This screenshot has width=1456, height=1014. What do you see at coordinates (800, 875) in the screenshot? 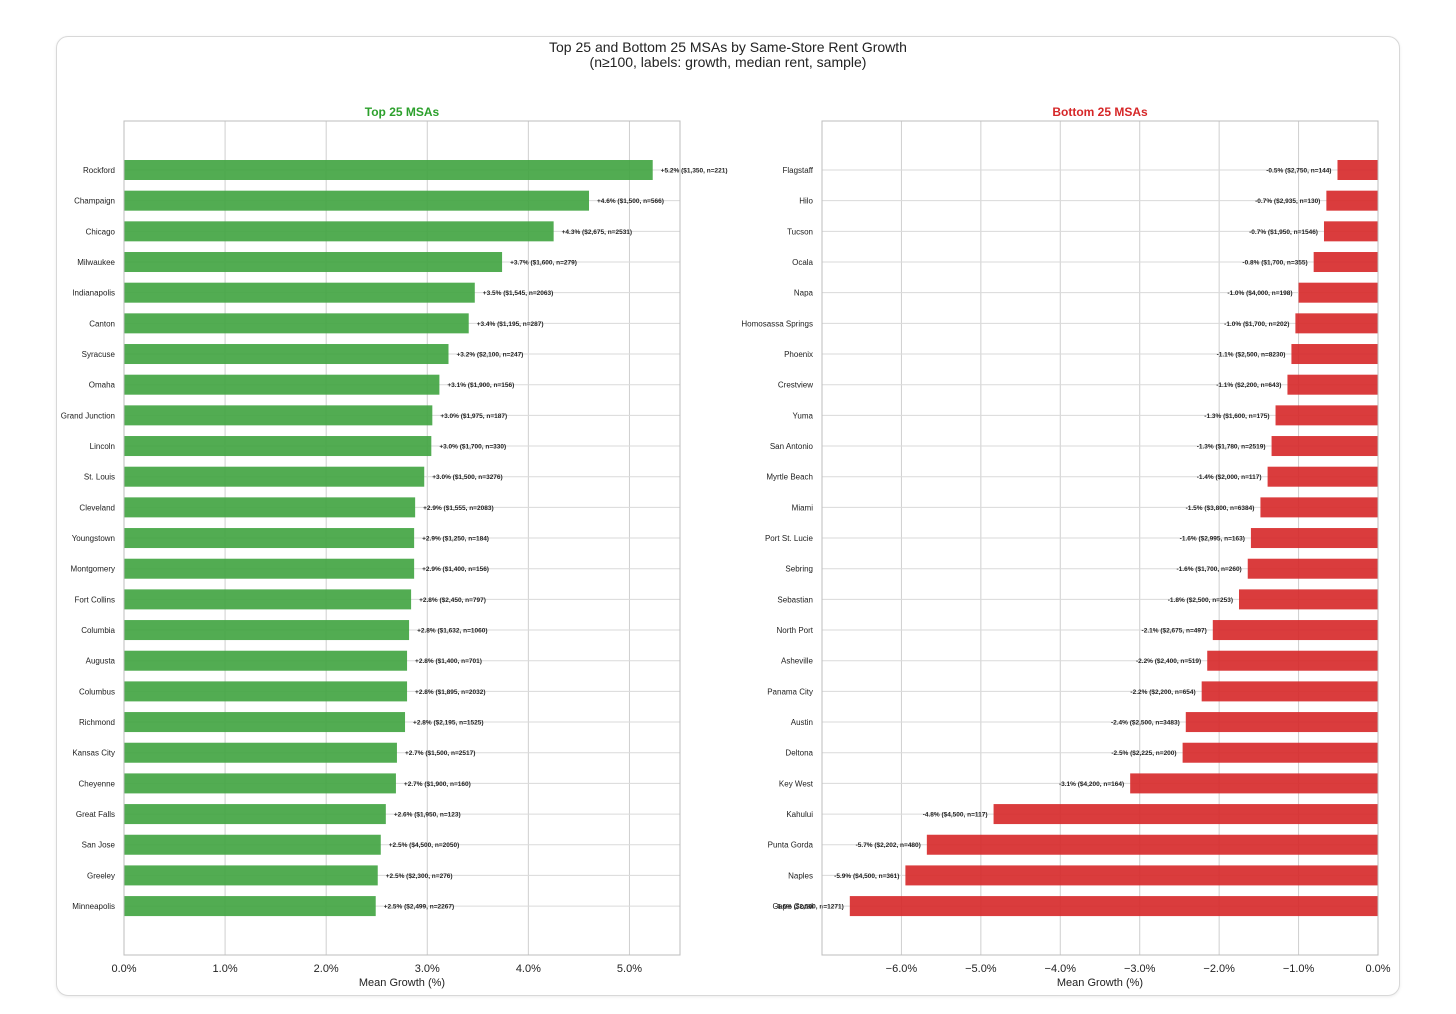
I see `bottom-category-label: Naples` at bounding box center [800, 875].